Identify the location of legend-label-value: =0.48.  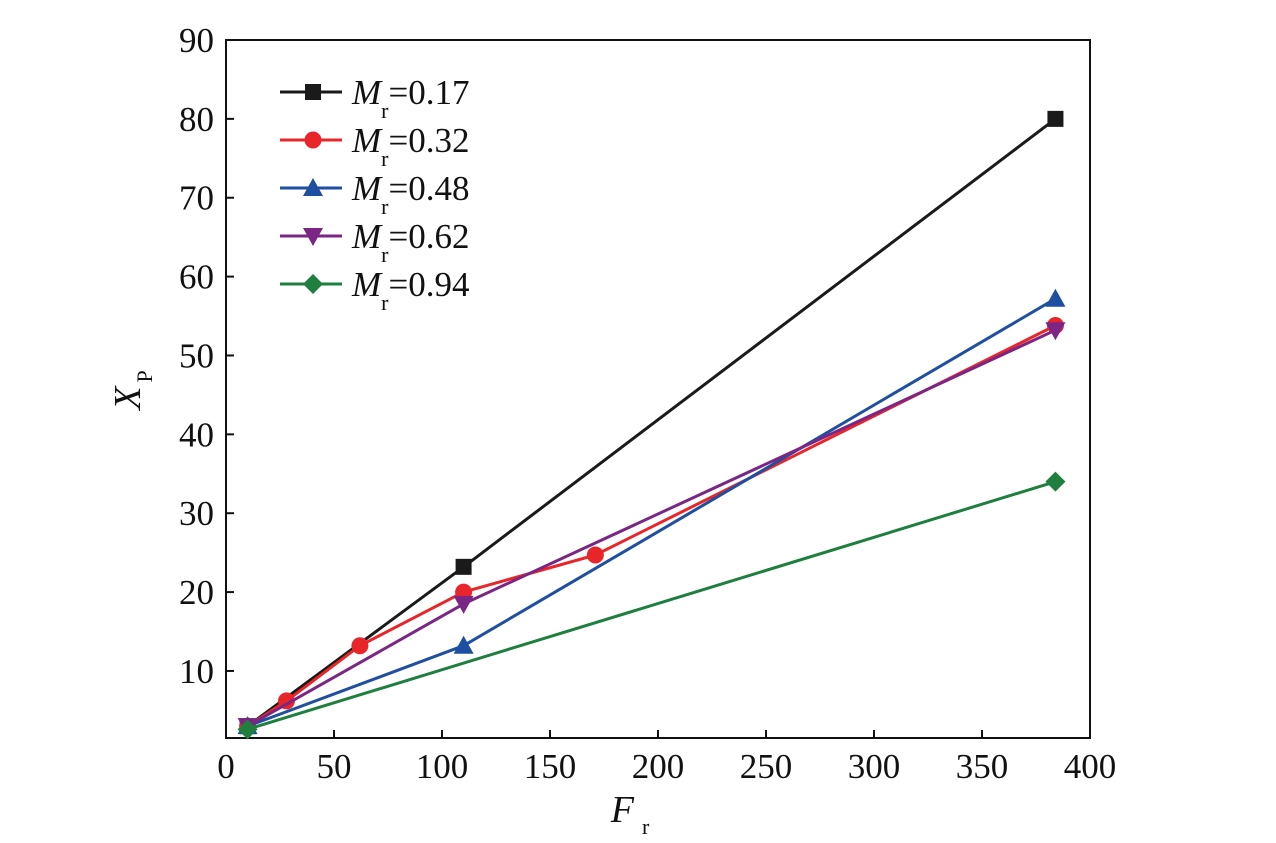
(428, 188).